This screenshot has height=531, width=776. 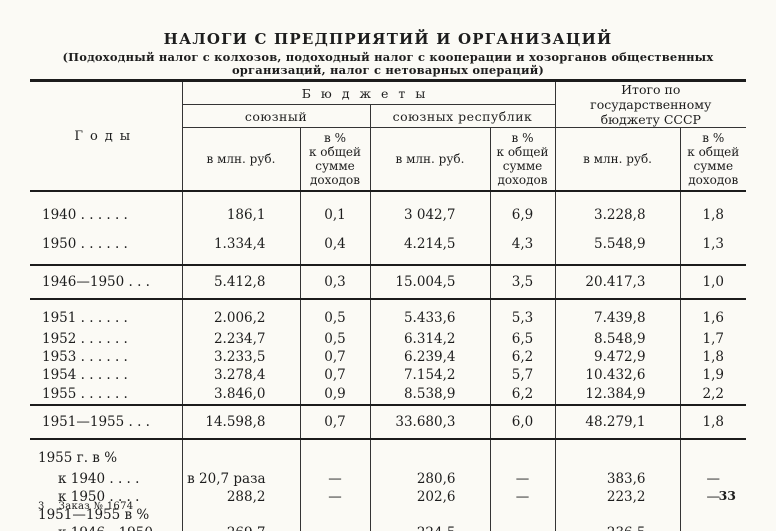 What do you see at coordinates (617, 394) in the screenshot?
I see `value-cell: 12.384,9` at bounding box center [617, 394].